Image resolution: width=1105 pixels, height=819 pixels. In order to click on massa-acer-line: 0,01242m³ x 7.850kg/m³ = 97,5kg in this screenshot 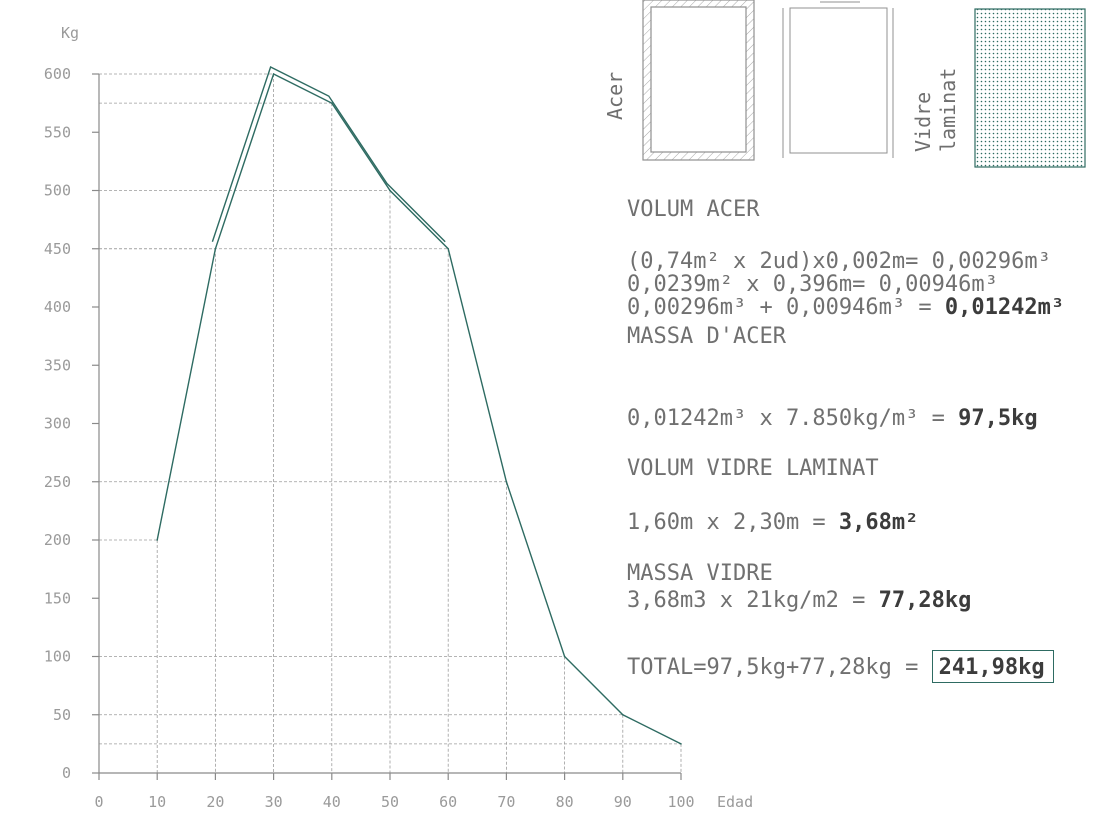, I will do `click(832, 418)`.